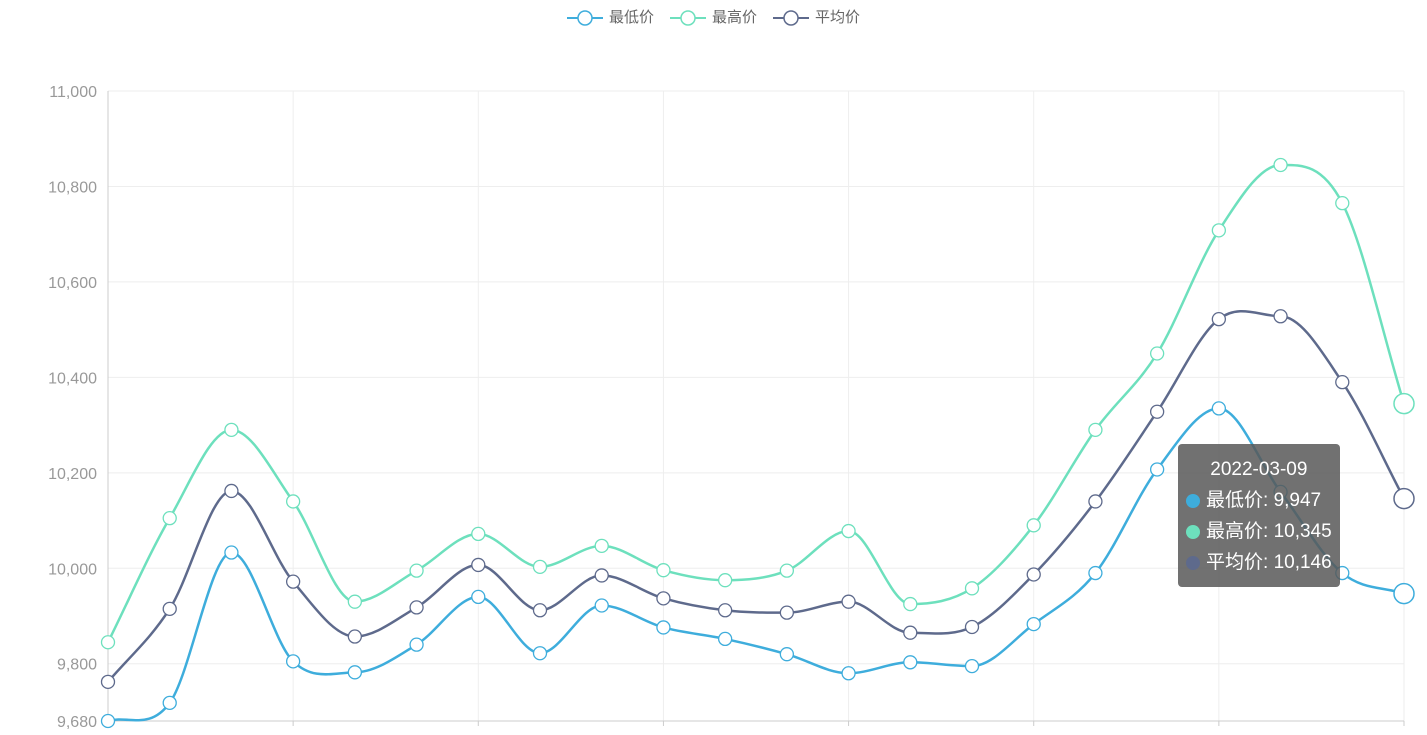 This screenshot has height=735, width=1427. I want to click on tooltip-row-label: 最高价, so click(1235, 531).